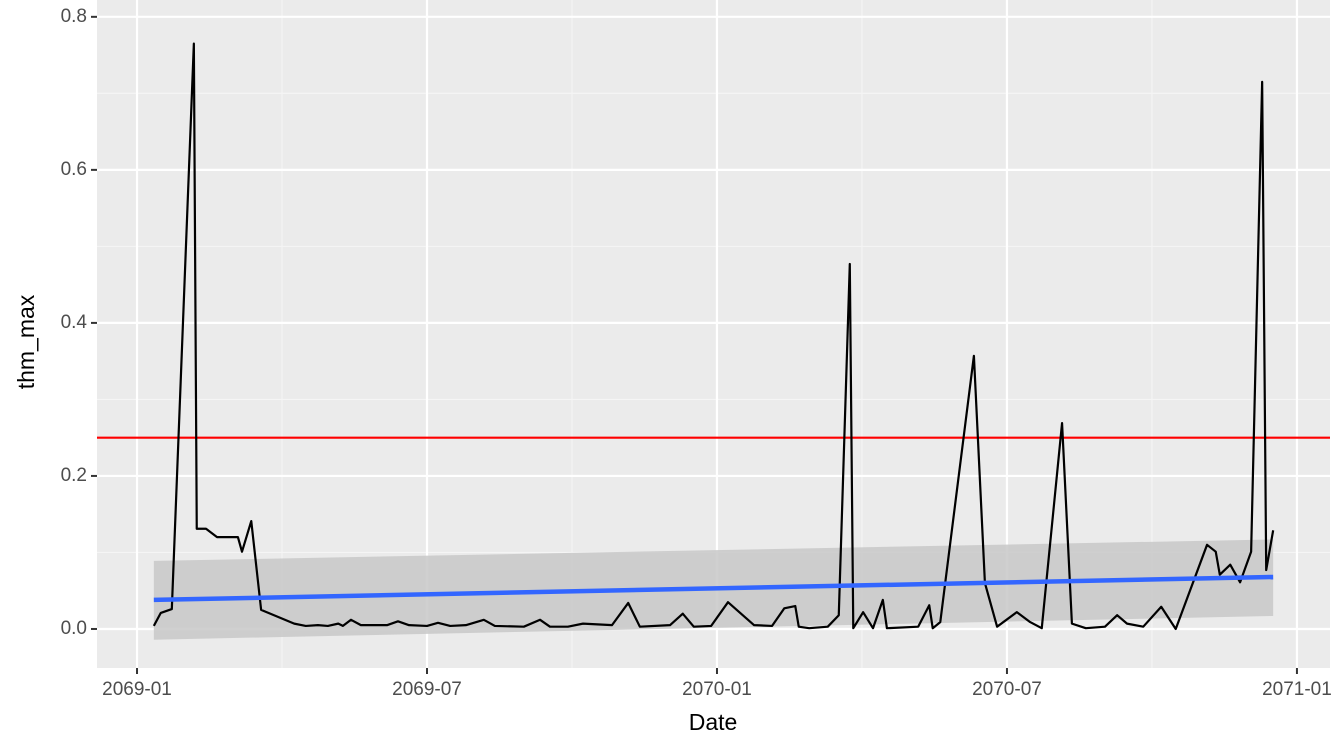  I want to click on y-tick-label: 0.2, so click(74, 475).